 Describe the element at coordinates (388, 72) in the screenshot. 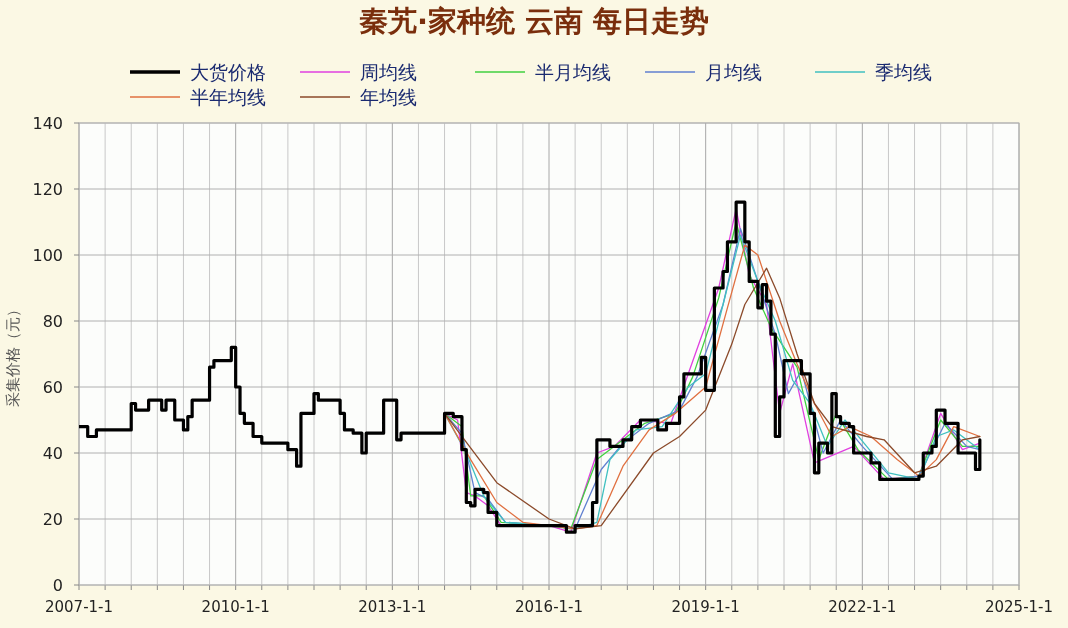

I see `legend-label: 周均线` at that location.